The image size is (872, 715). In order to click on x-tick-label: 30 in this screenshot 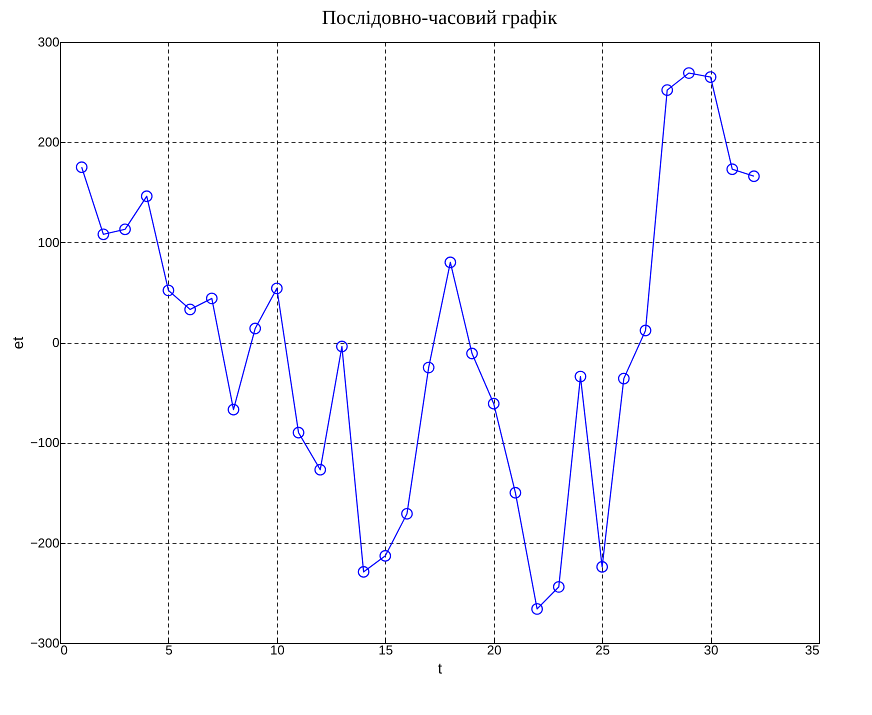, I will do `click(711, 650)`.